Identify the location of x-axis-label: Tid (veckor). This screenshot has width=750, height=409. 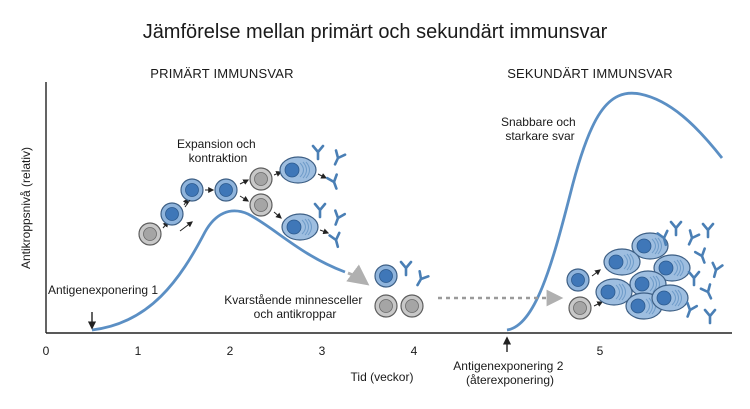
(382, 377).